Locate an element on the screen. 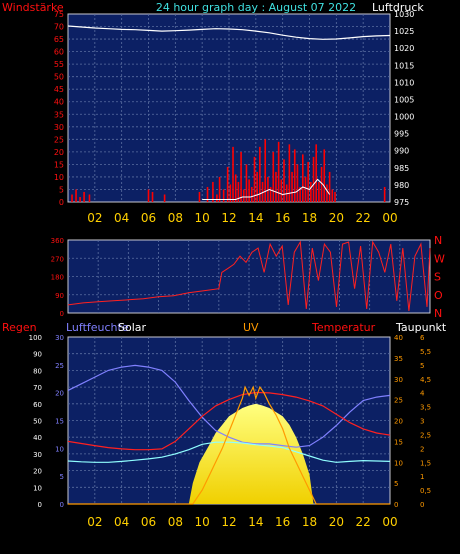 This screenshot has height=554, width=460. compass-label: N is located at coordinates (438, 240).